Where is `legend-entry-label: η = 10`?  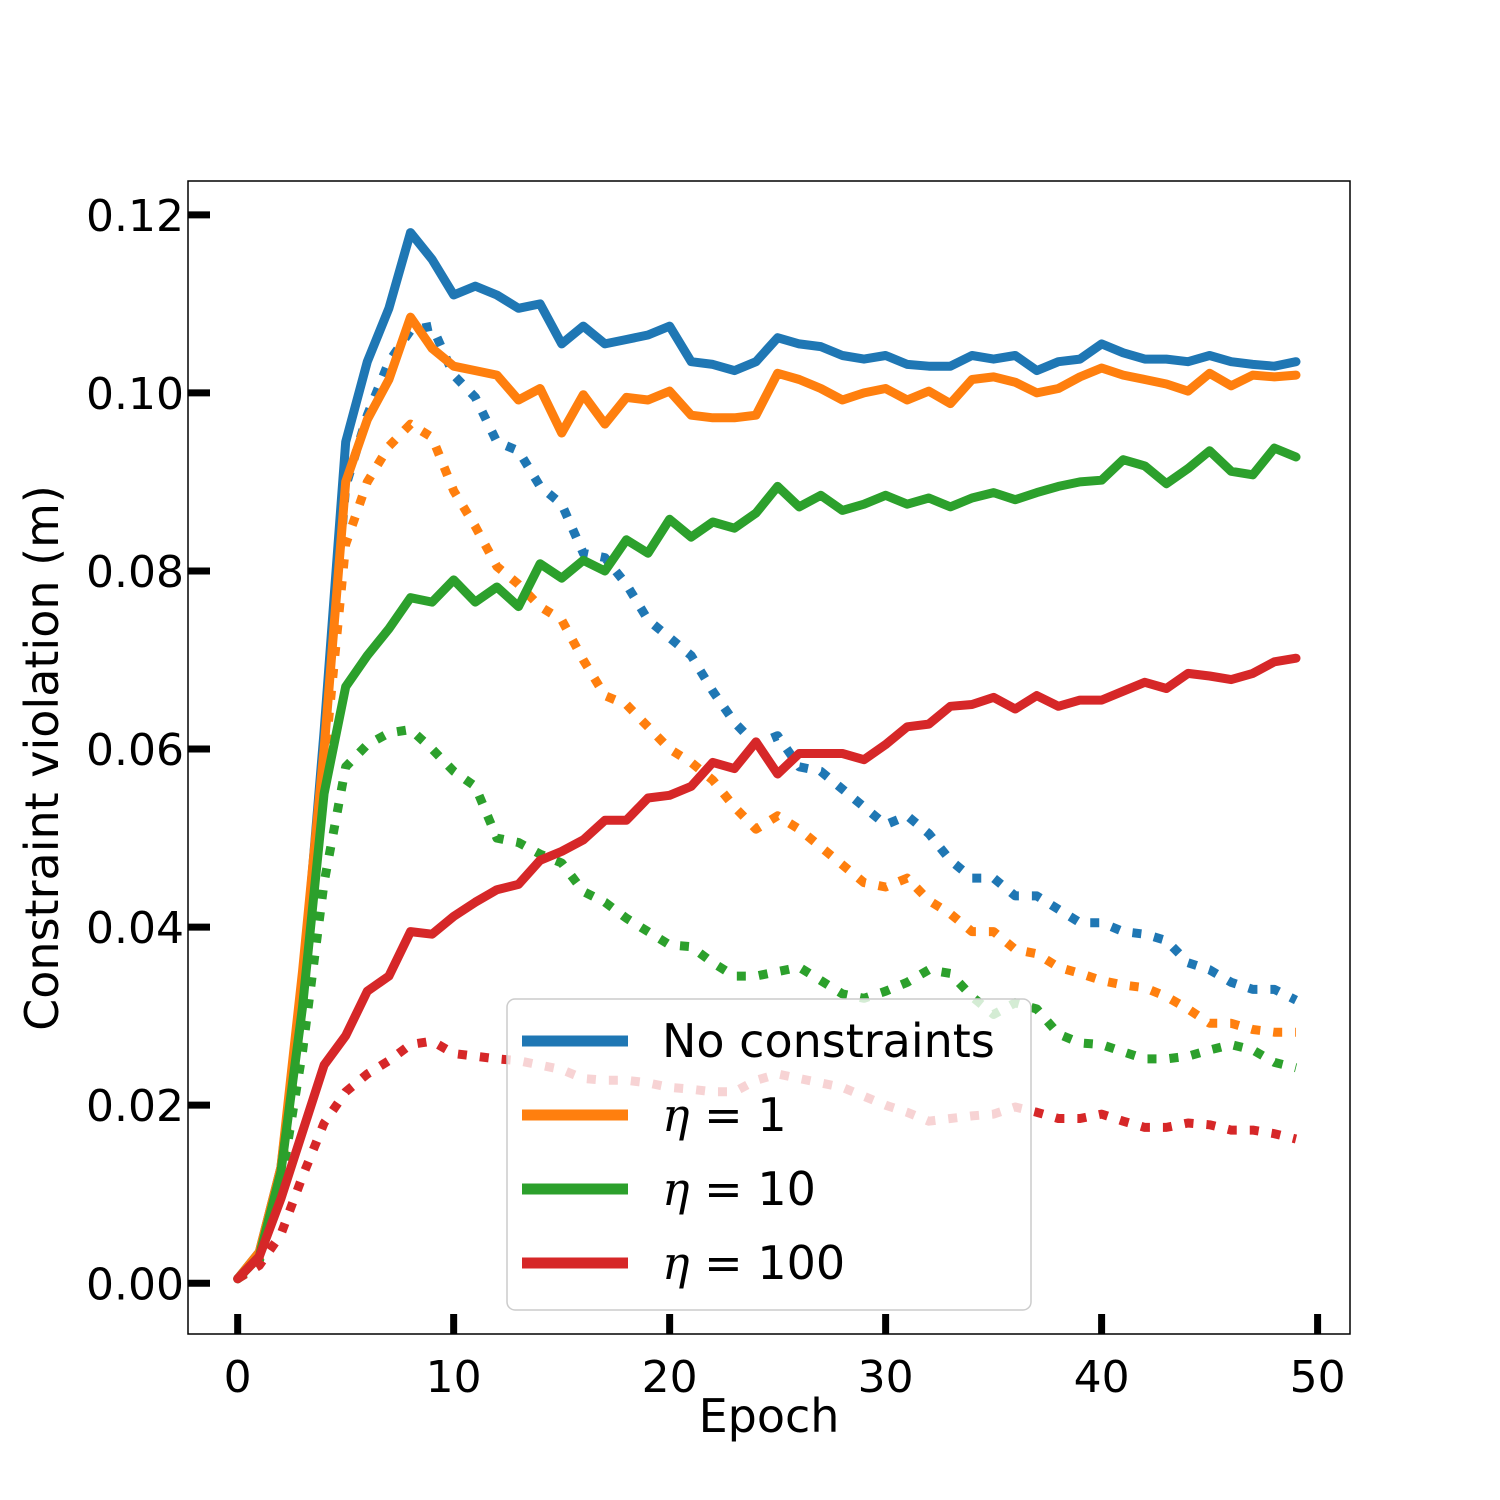 legend-entry-label: η = 10 is located at coordinates (739, 1189).